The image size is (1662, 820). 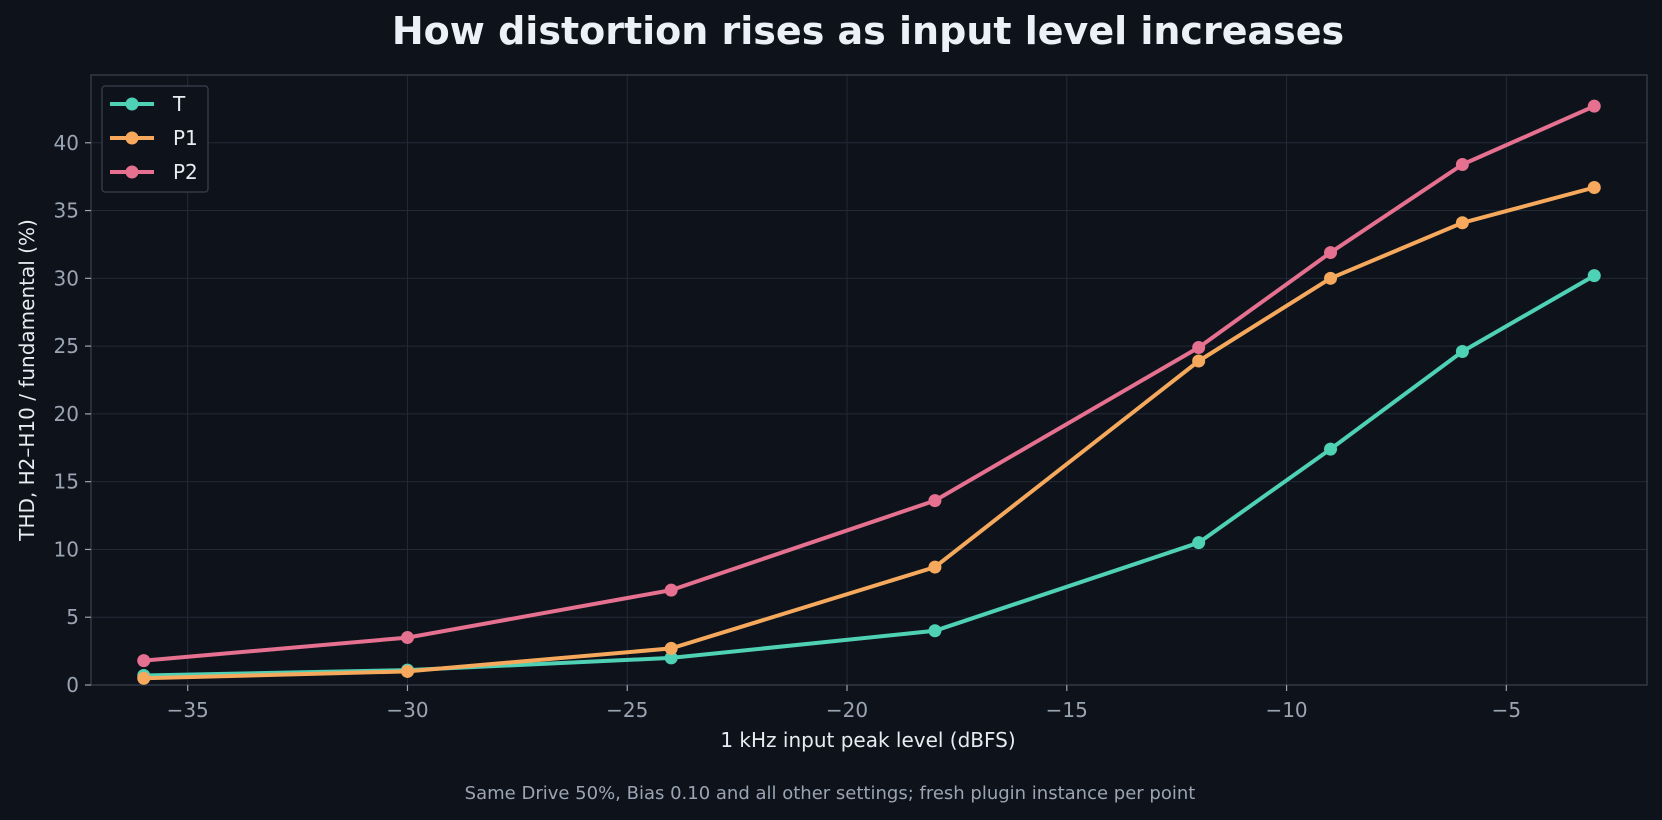 I want to click on y-tick-label: 30, so click(x=66, y=278).